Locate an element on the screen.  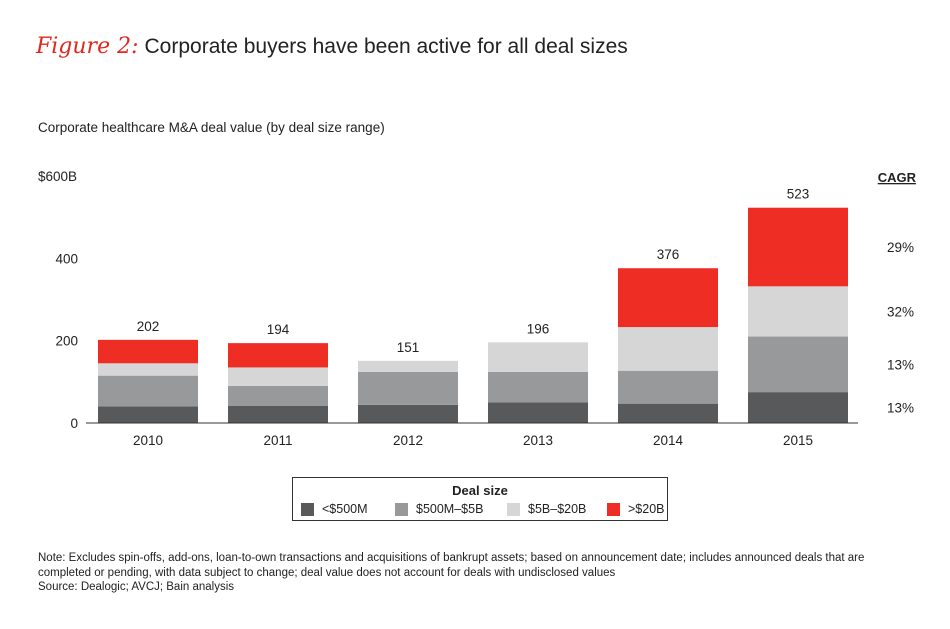
cagr-label: 29% is located at coordinates (900, 247).